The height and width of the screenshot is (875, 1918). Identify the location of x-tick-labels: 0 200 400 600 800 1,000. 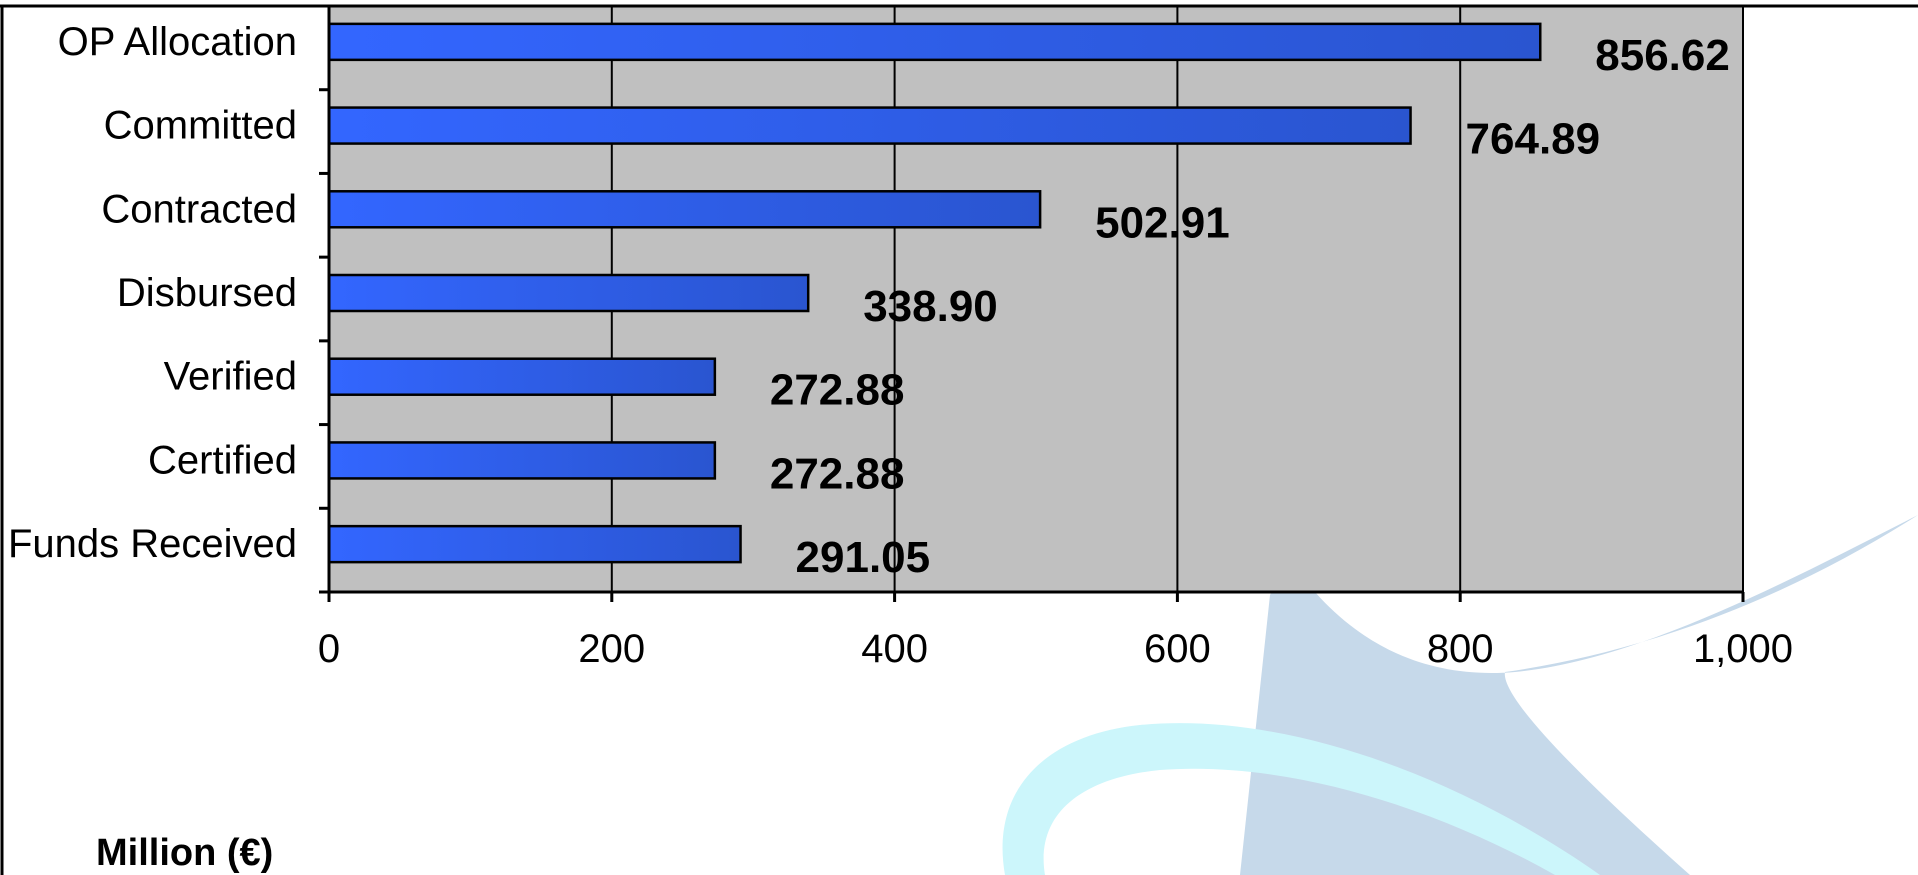
(1055, 649).